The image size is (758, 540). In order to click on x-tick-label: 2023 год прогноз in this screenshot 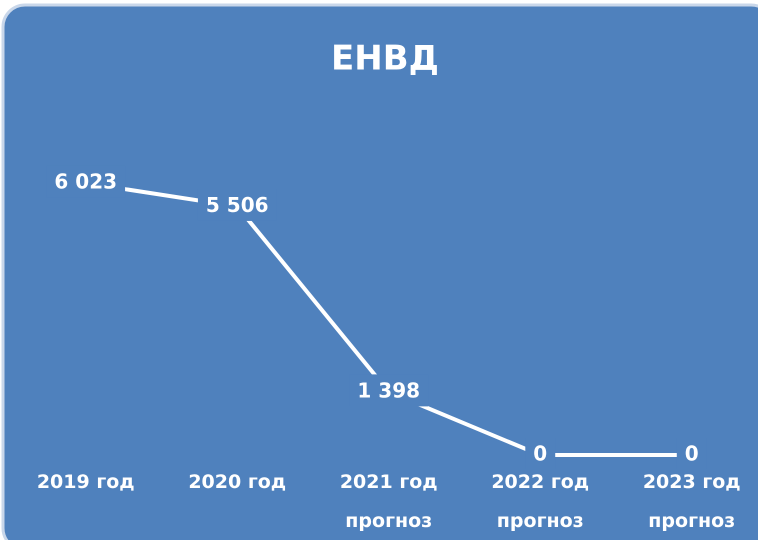, I will do `click(691, 501)`.